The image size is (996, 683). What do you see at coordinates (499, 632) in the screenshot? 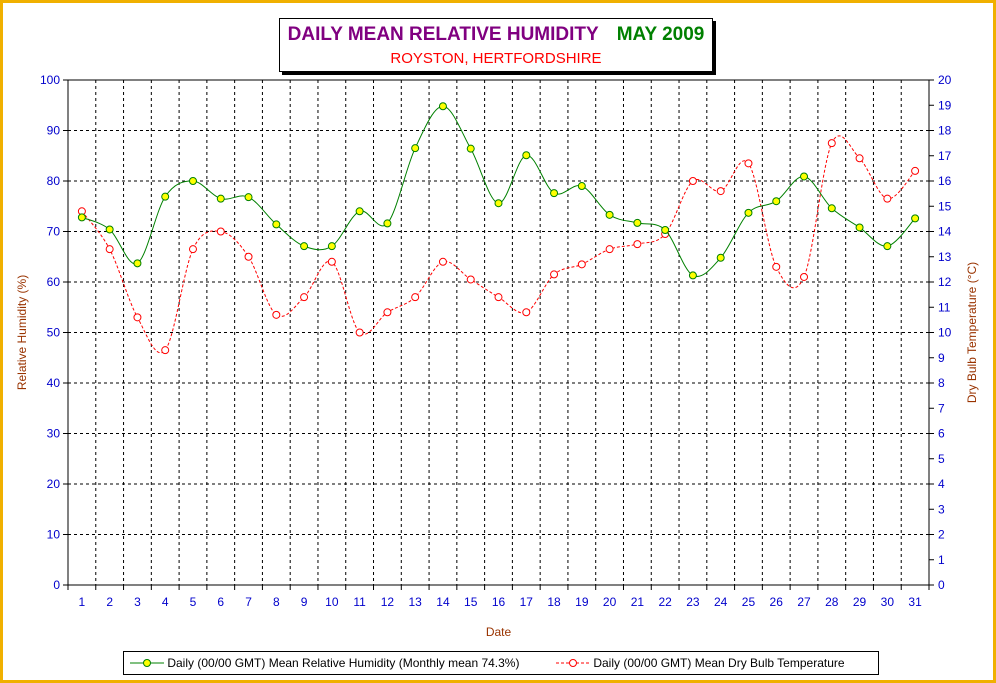
I see `x-axis-title: Date` at bounding box center [499, 632].